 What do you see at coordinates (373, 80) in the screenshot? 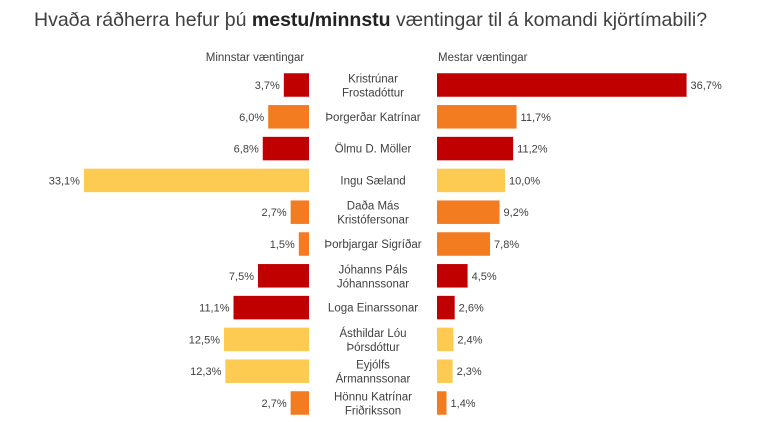
I see `category-label-line: Kristrúnar` at bounding box center [373, 80].